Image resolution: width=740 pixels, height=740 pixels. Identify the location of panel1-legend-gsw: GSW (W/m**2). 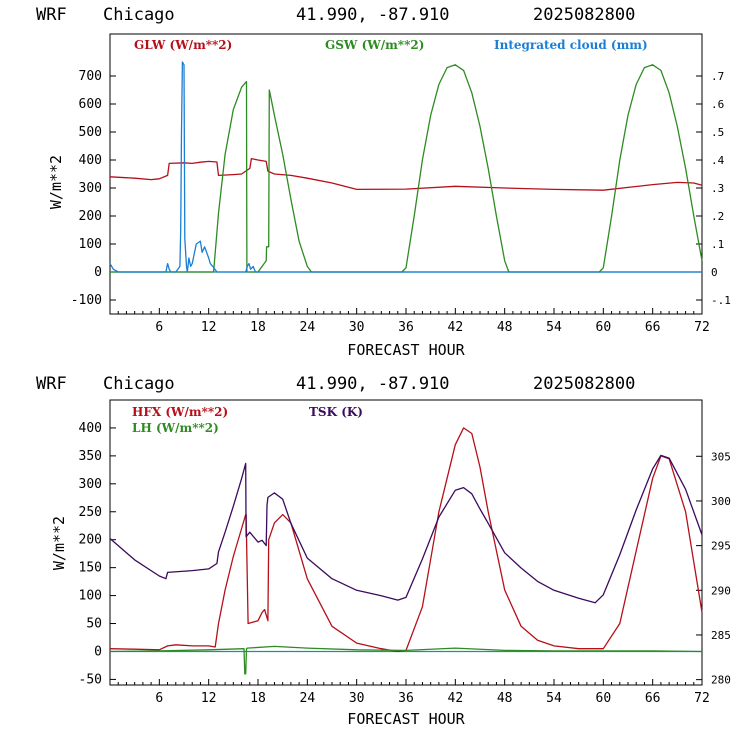
(374, 45).